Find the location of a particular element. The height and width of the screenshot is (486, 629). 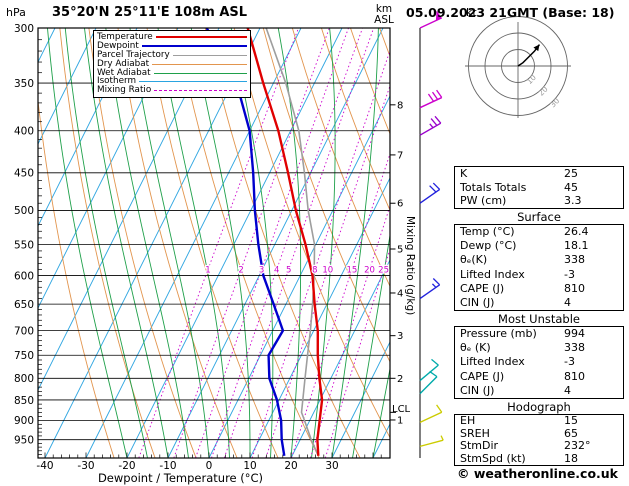

copyright: © weatheronline.co.uk is located at coordinates (537, 473).